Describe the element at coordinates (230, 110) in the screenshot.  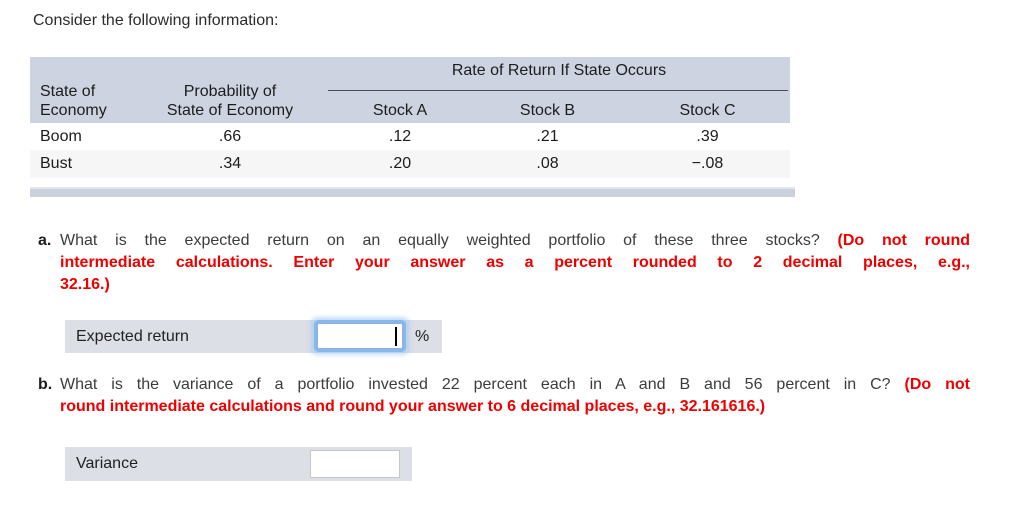
I see `col-header-probability-line2: State of Economy` at that location.